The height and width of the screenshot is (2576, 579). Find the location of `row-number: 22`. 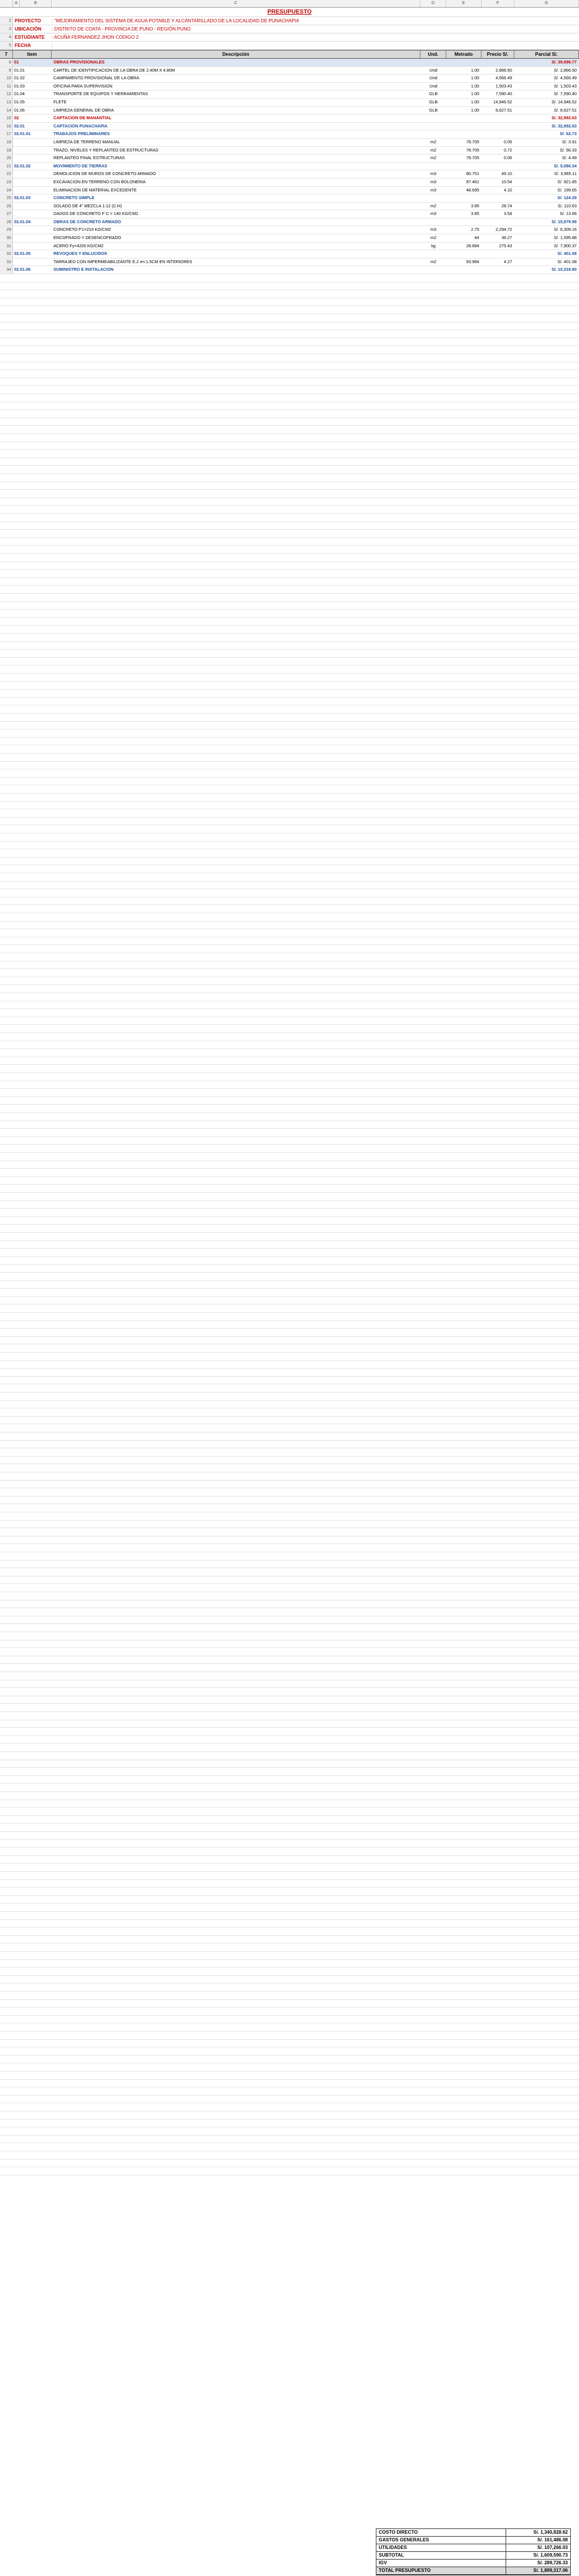

row-number: 22 is located at coordinates (6, 174).